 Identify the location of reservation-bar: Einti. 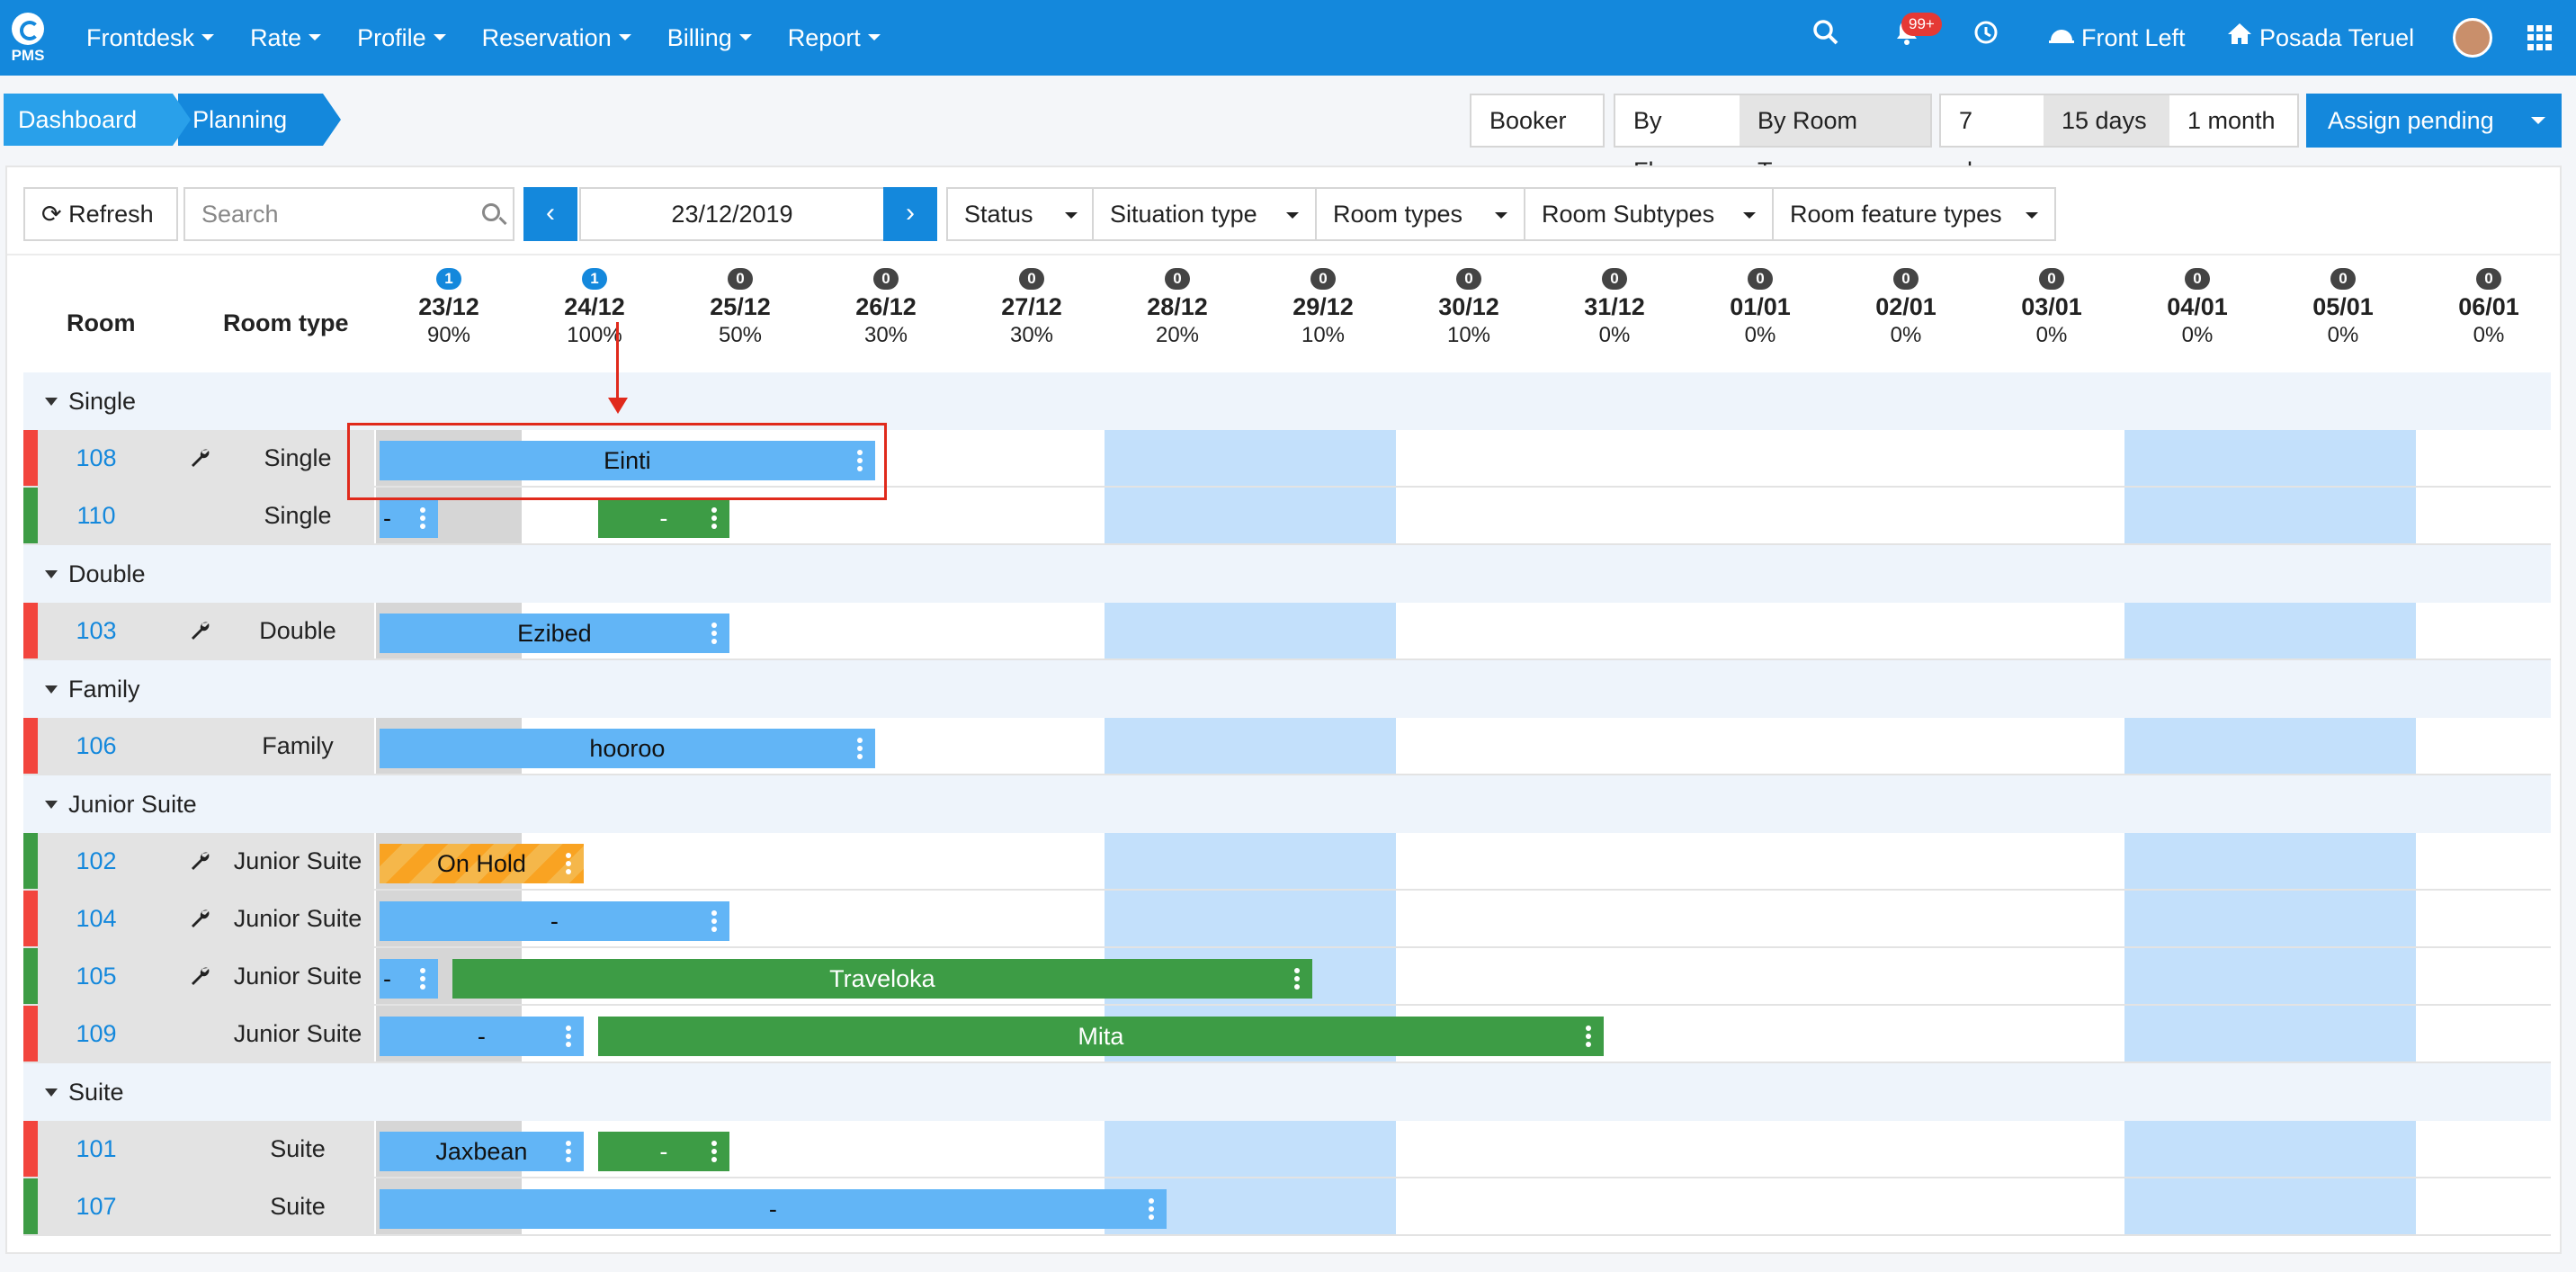
(627, 460).